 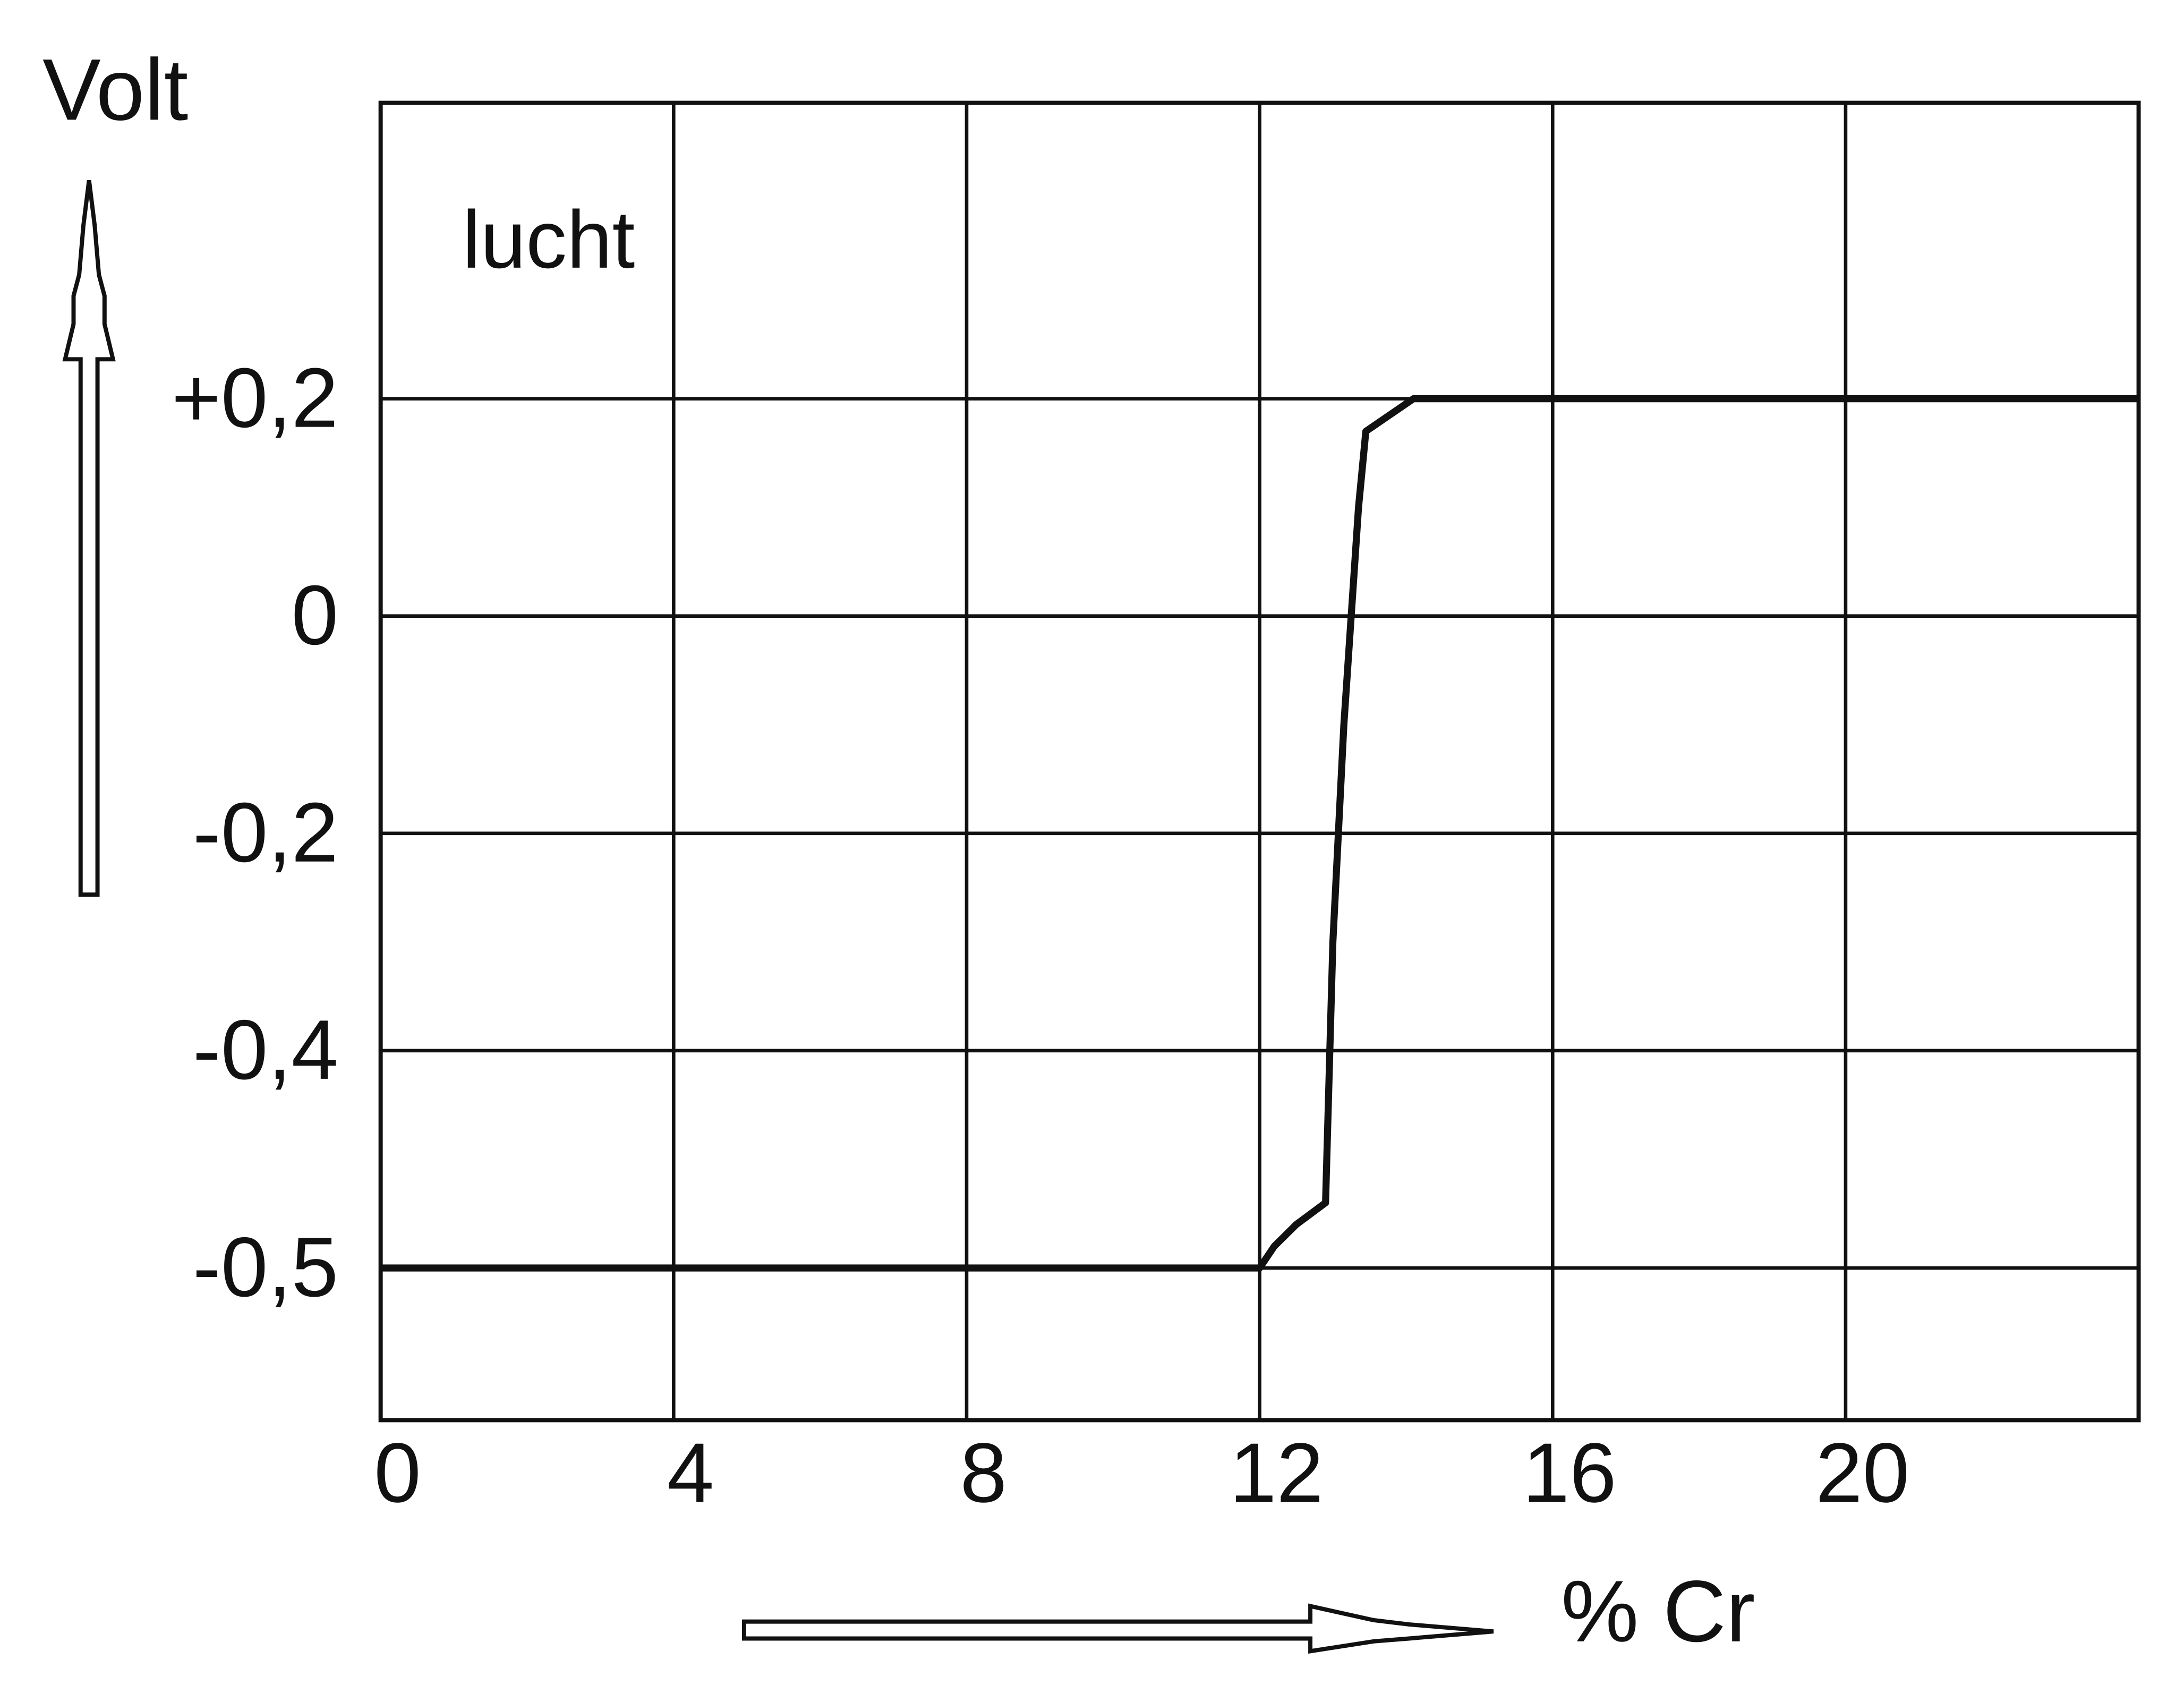 I want to click on x-tick-label: 8, so click(x=983, y=1473).